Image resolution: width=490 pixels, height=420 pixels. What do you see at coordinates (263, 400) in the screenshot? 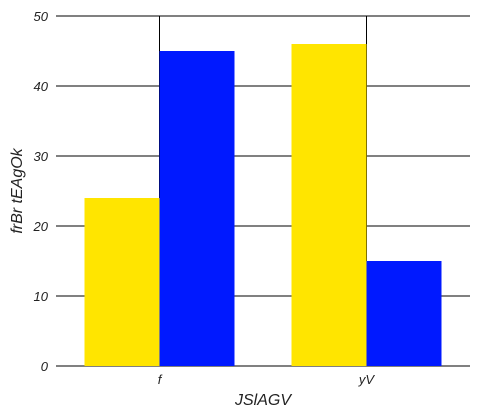
I see `x-axis-label: JSlAGV` at bounding box center [263, 400].